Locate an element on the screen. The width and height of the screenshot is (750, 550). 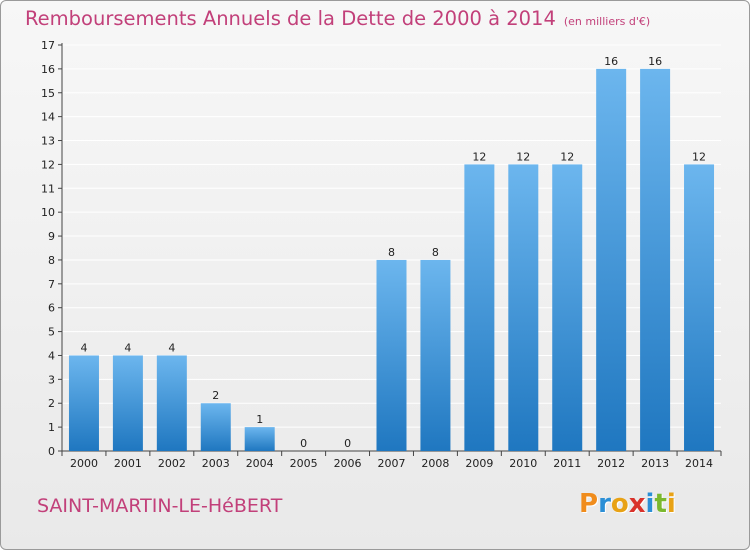
commune-name: SAINT-MARTIN-LE-HéBERT is located at coordinates (160, 506).